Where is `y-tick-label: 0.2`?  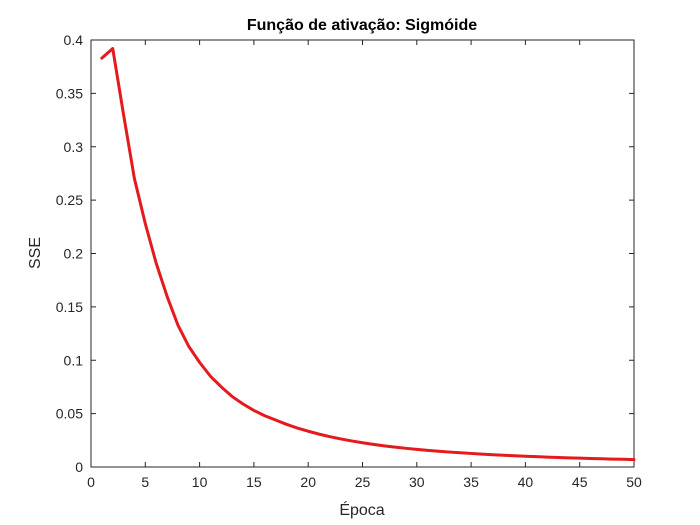
y-tick-label: 0.2 is located at coordinates (74, 254).